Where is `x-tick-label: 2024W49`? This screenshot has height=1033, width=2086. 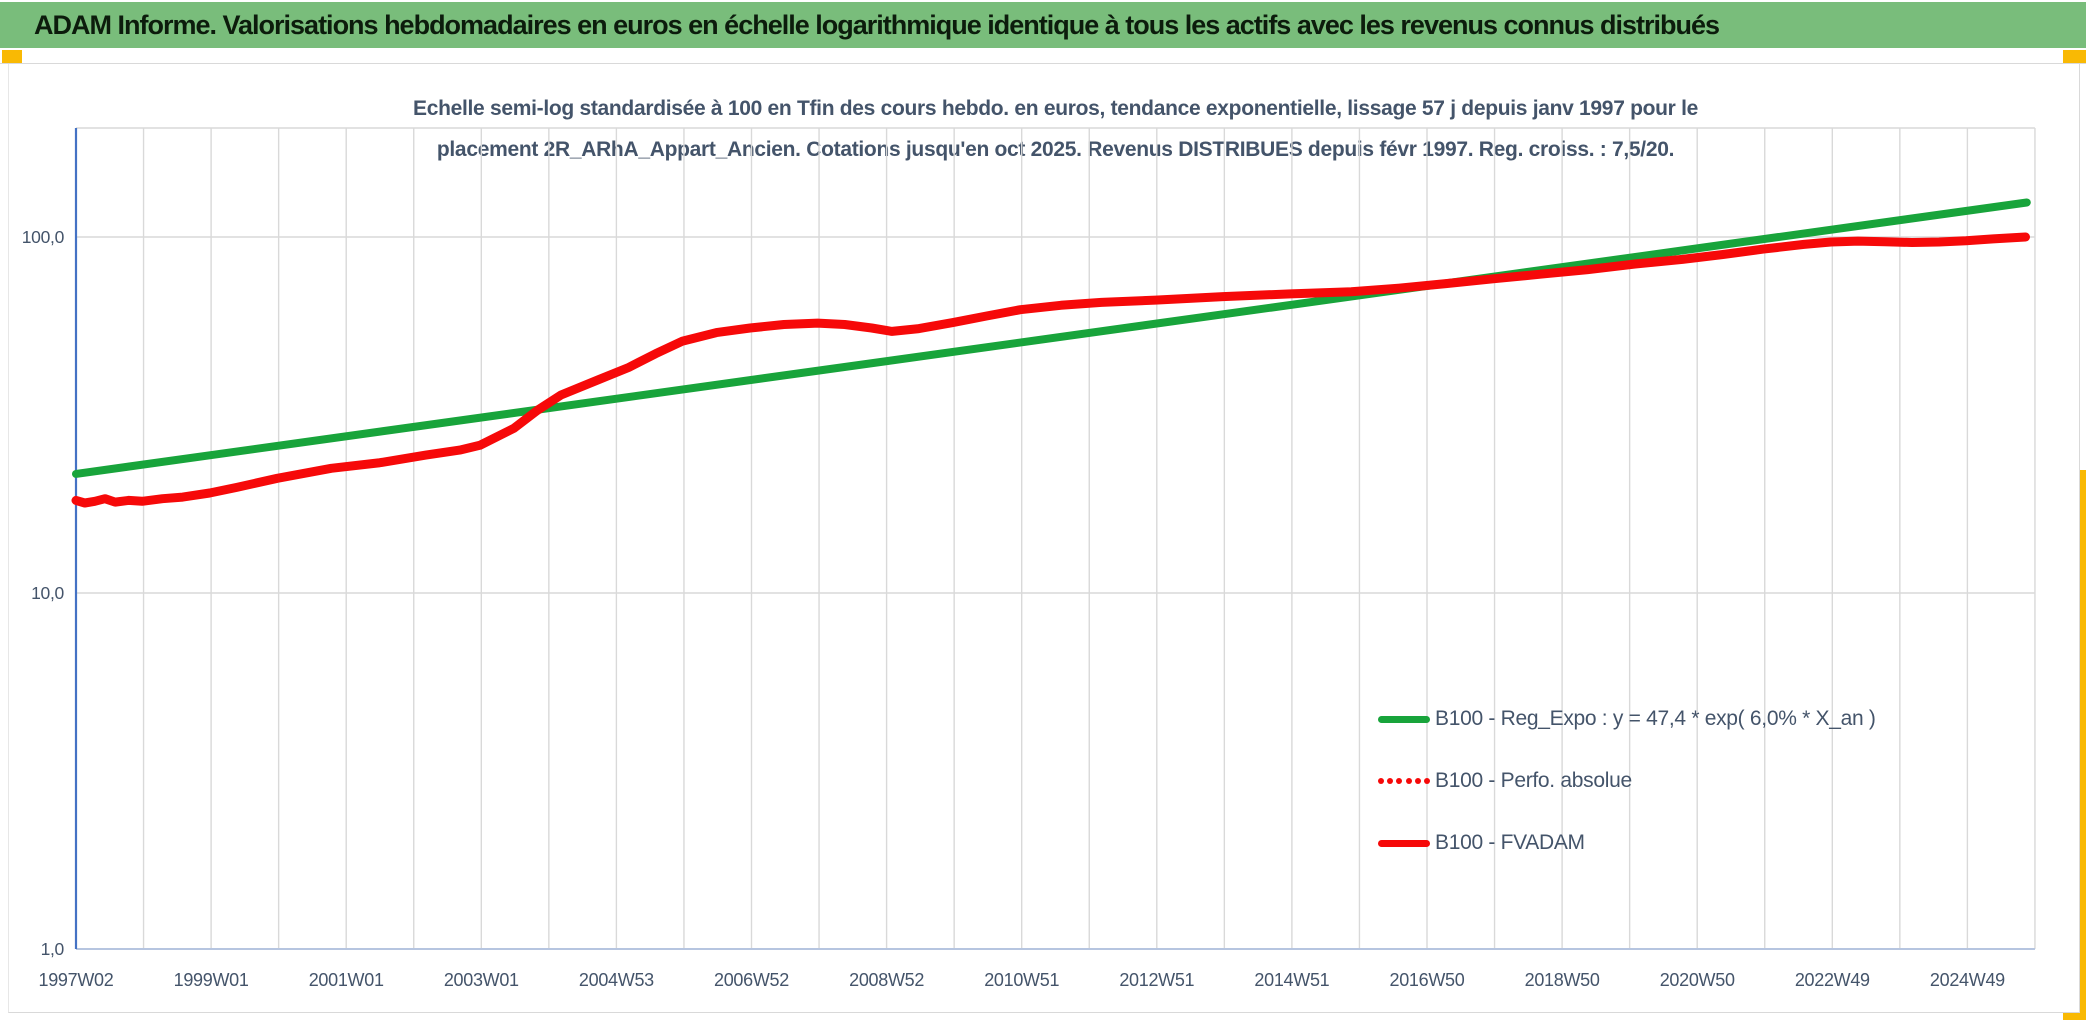 x-tick-label: 2024W49 is located at coordinates (1967, 980).